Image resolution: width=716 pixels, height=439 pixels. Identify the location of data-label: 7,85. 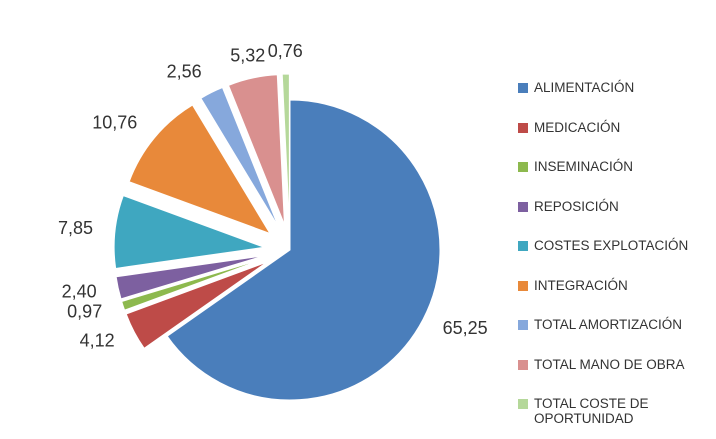
(75, 228).